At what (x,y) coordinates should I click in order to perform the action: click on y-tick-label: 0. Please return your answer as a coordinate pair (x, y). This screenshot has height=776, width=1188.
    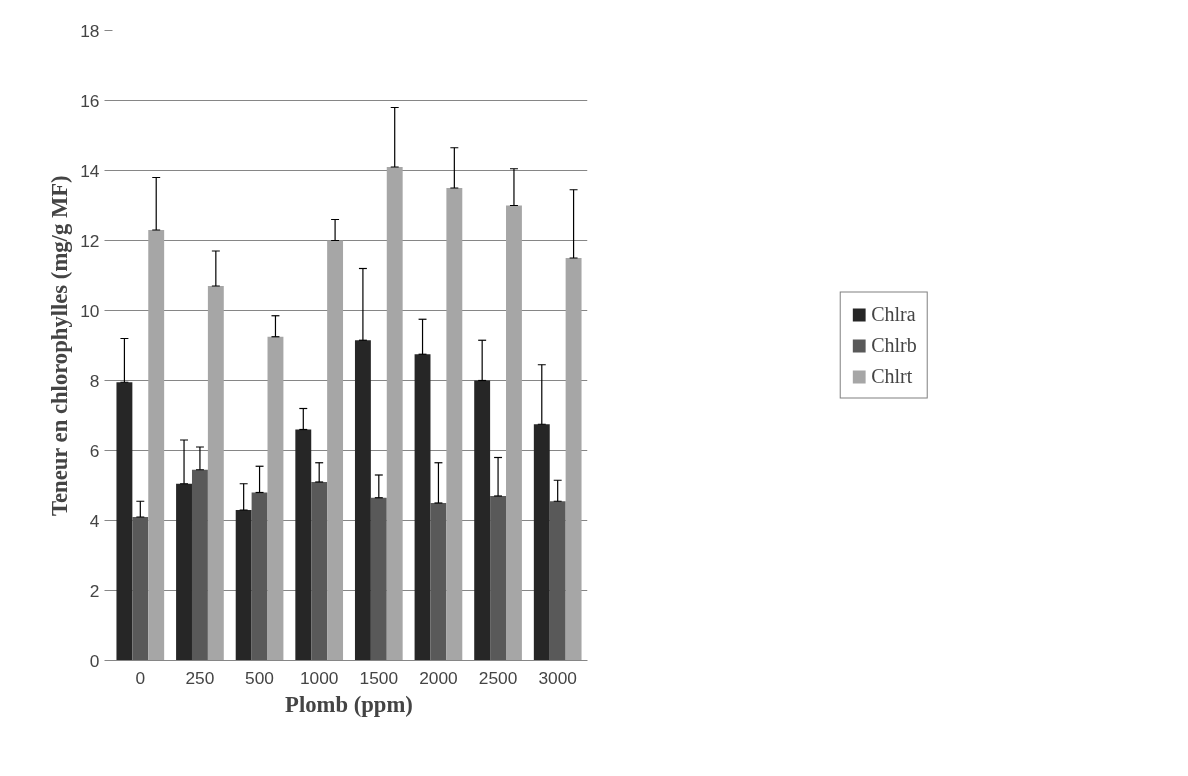
    Looking at the image, I should click on (94, 660).